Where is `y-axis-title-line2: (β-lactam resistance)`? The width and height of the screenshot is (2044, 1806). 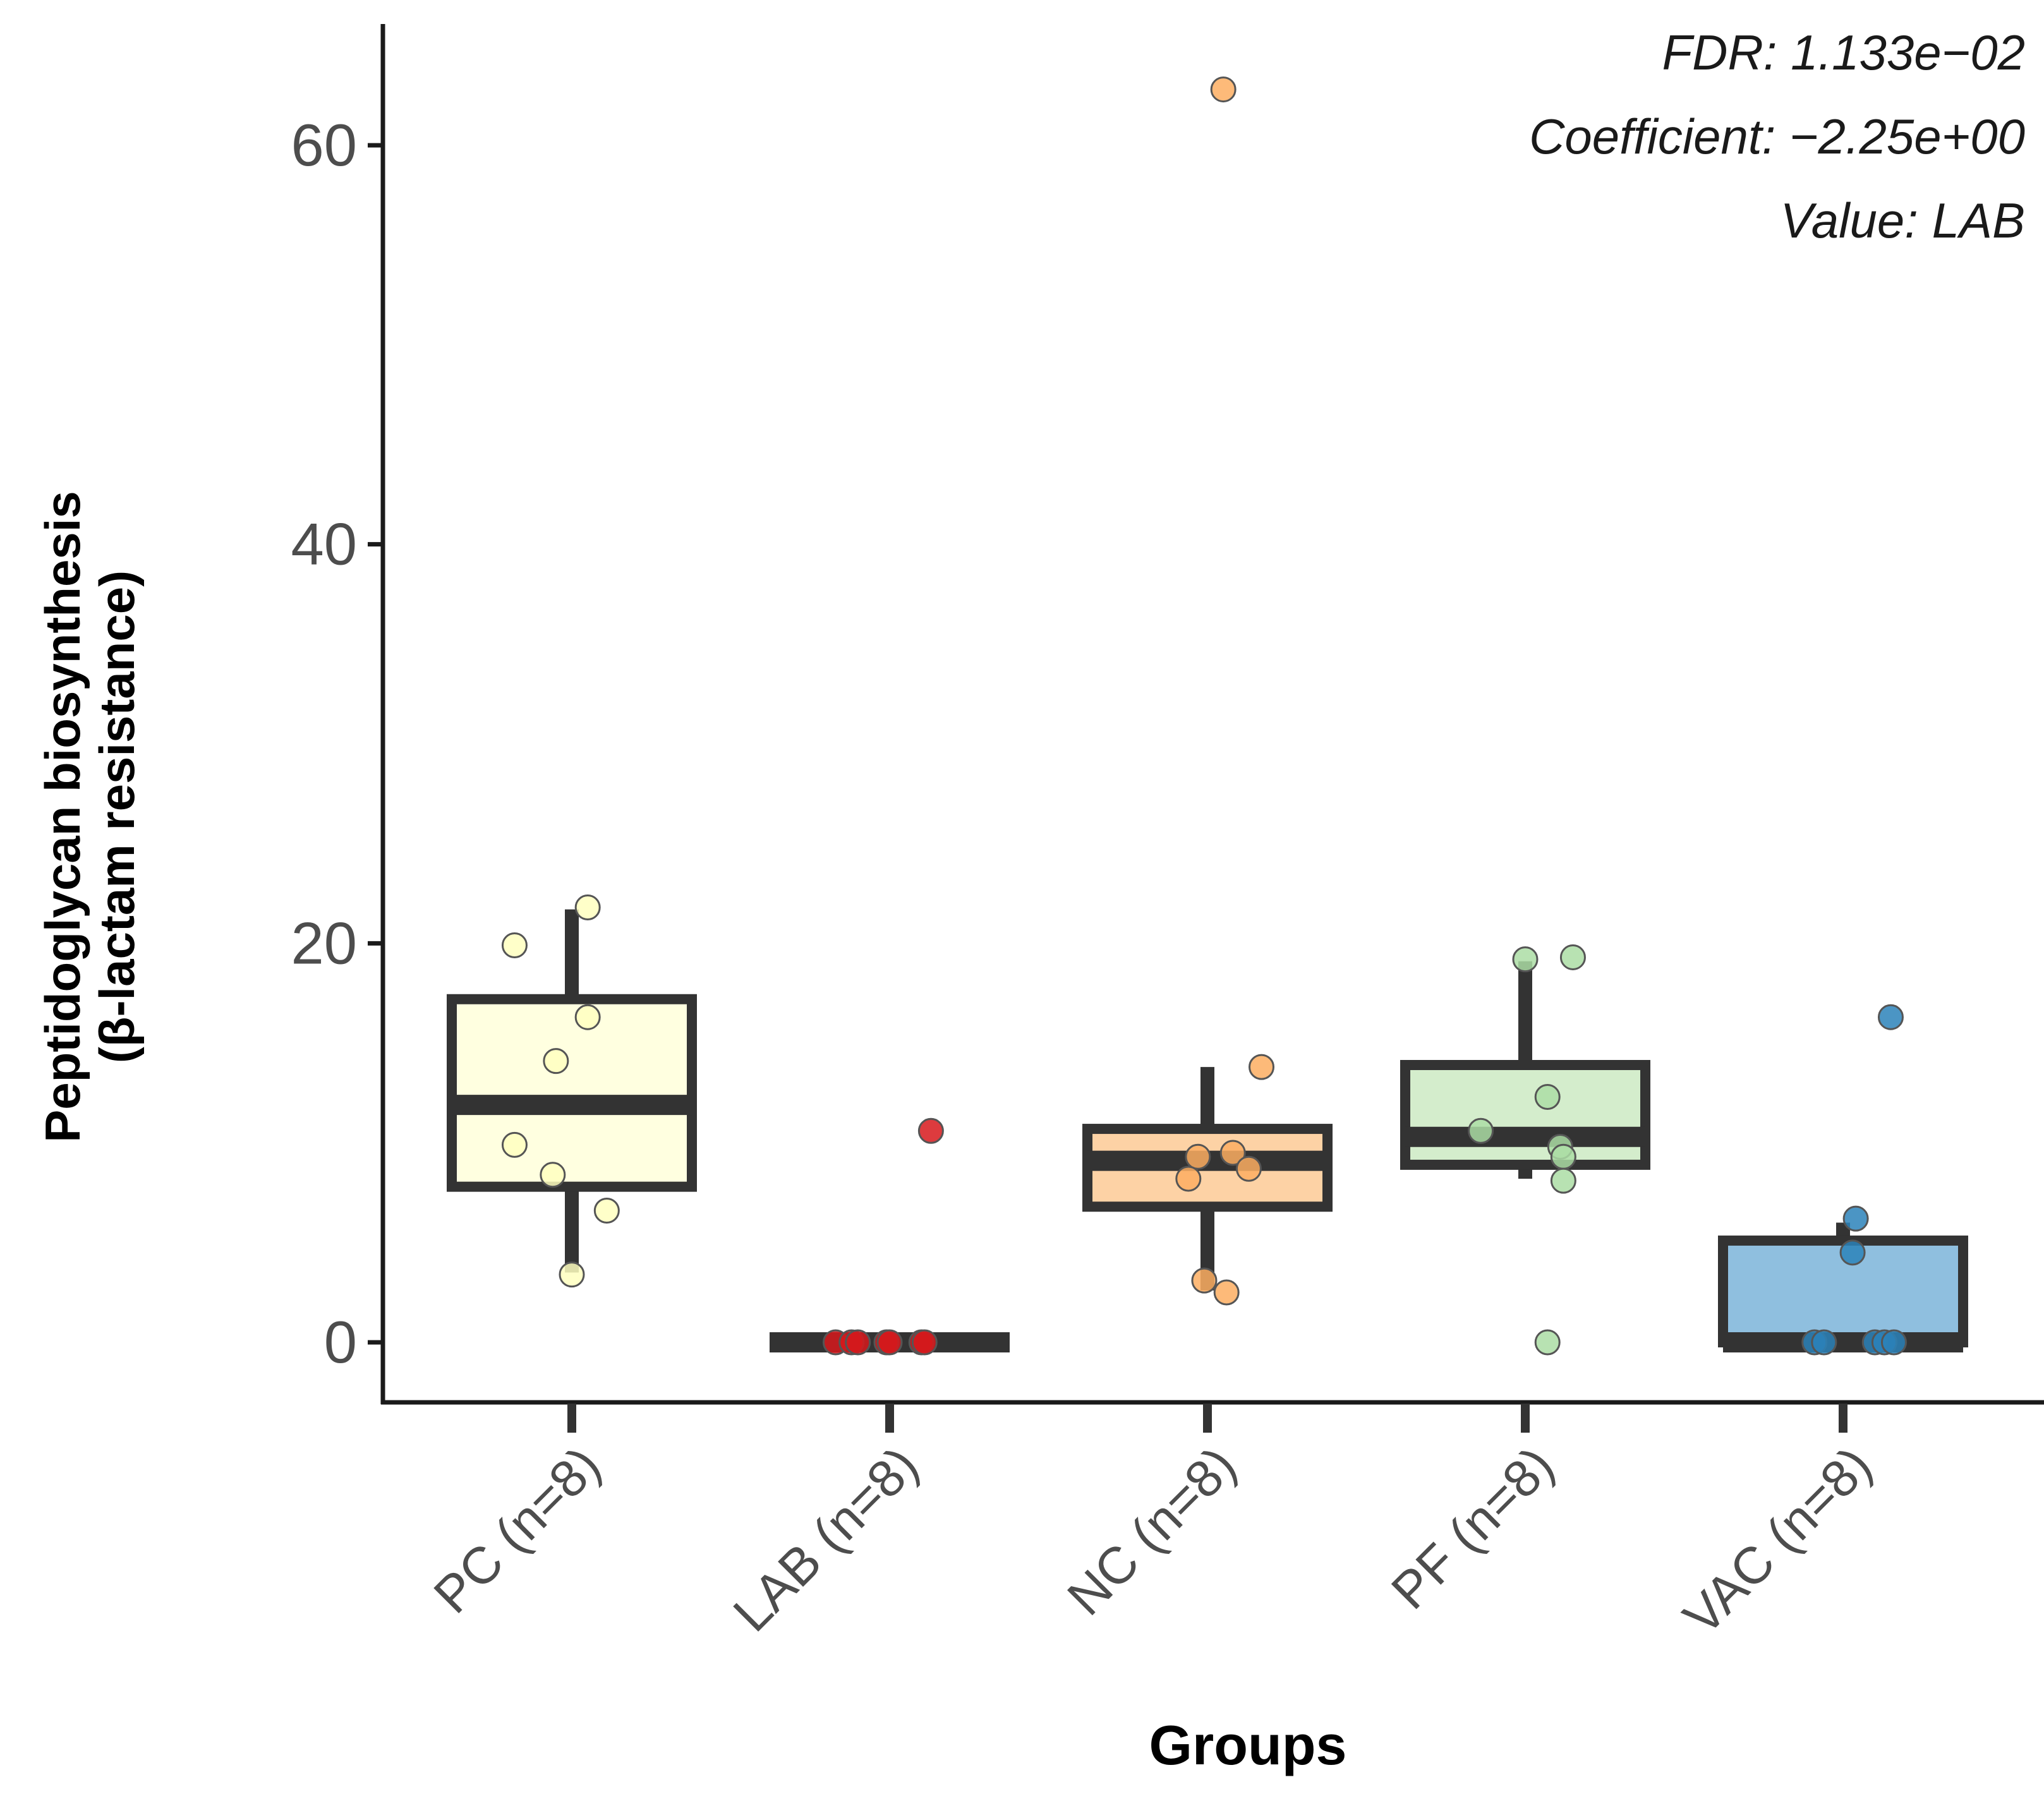
y-axis-title-line2: (β-lactam resistance) is located at coordinates (117, 816).